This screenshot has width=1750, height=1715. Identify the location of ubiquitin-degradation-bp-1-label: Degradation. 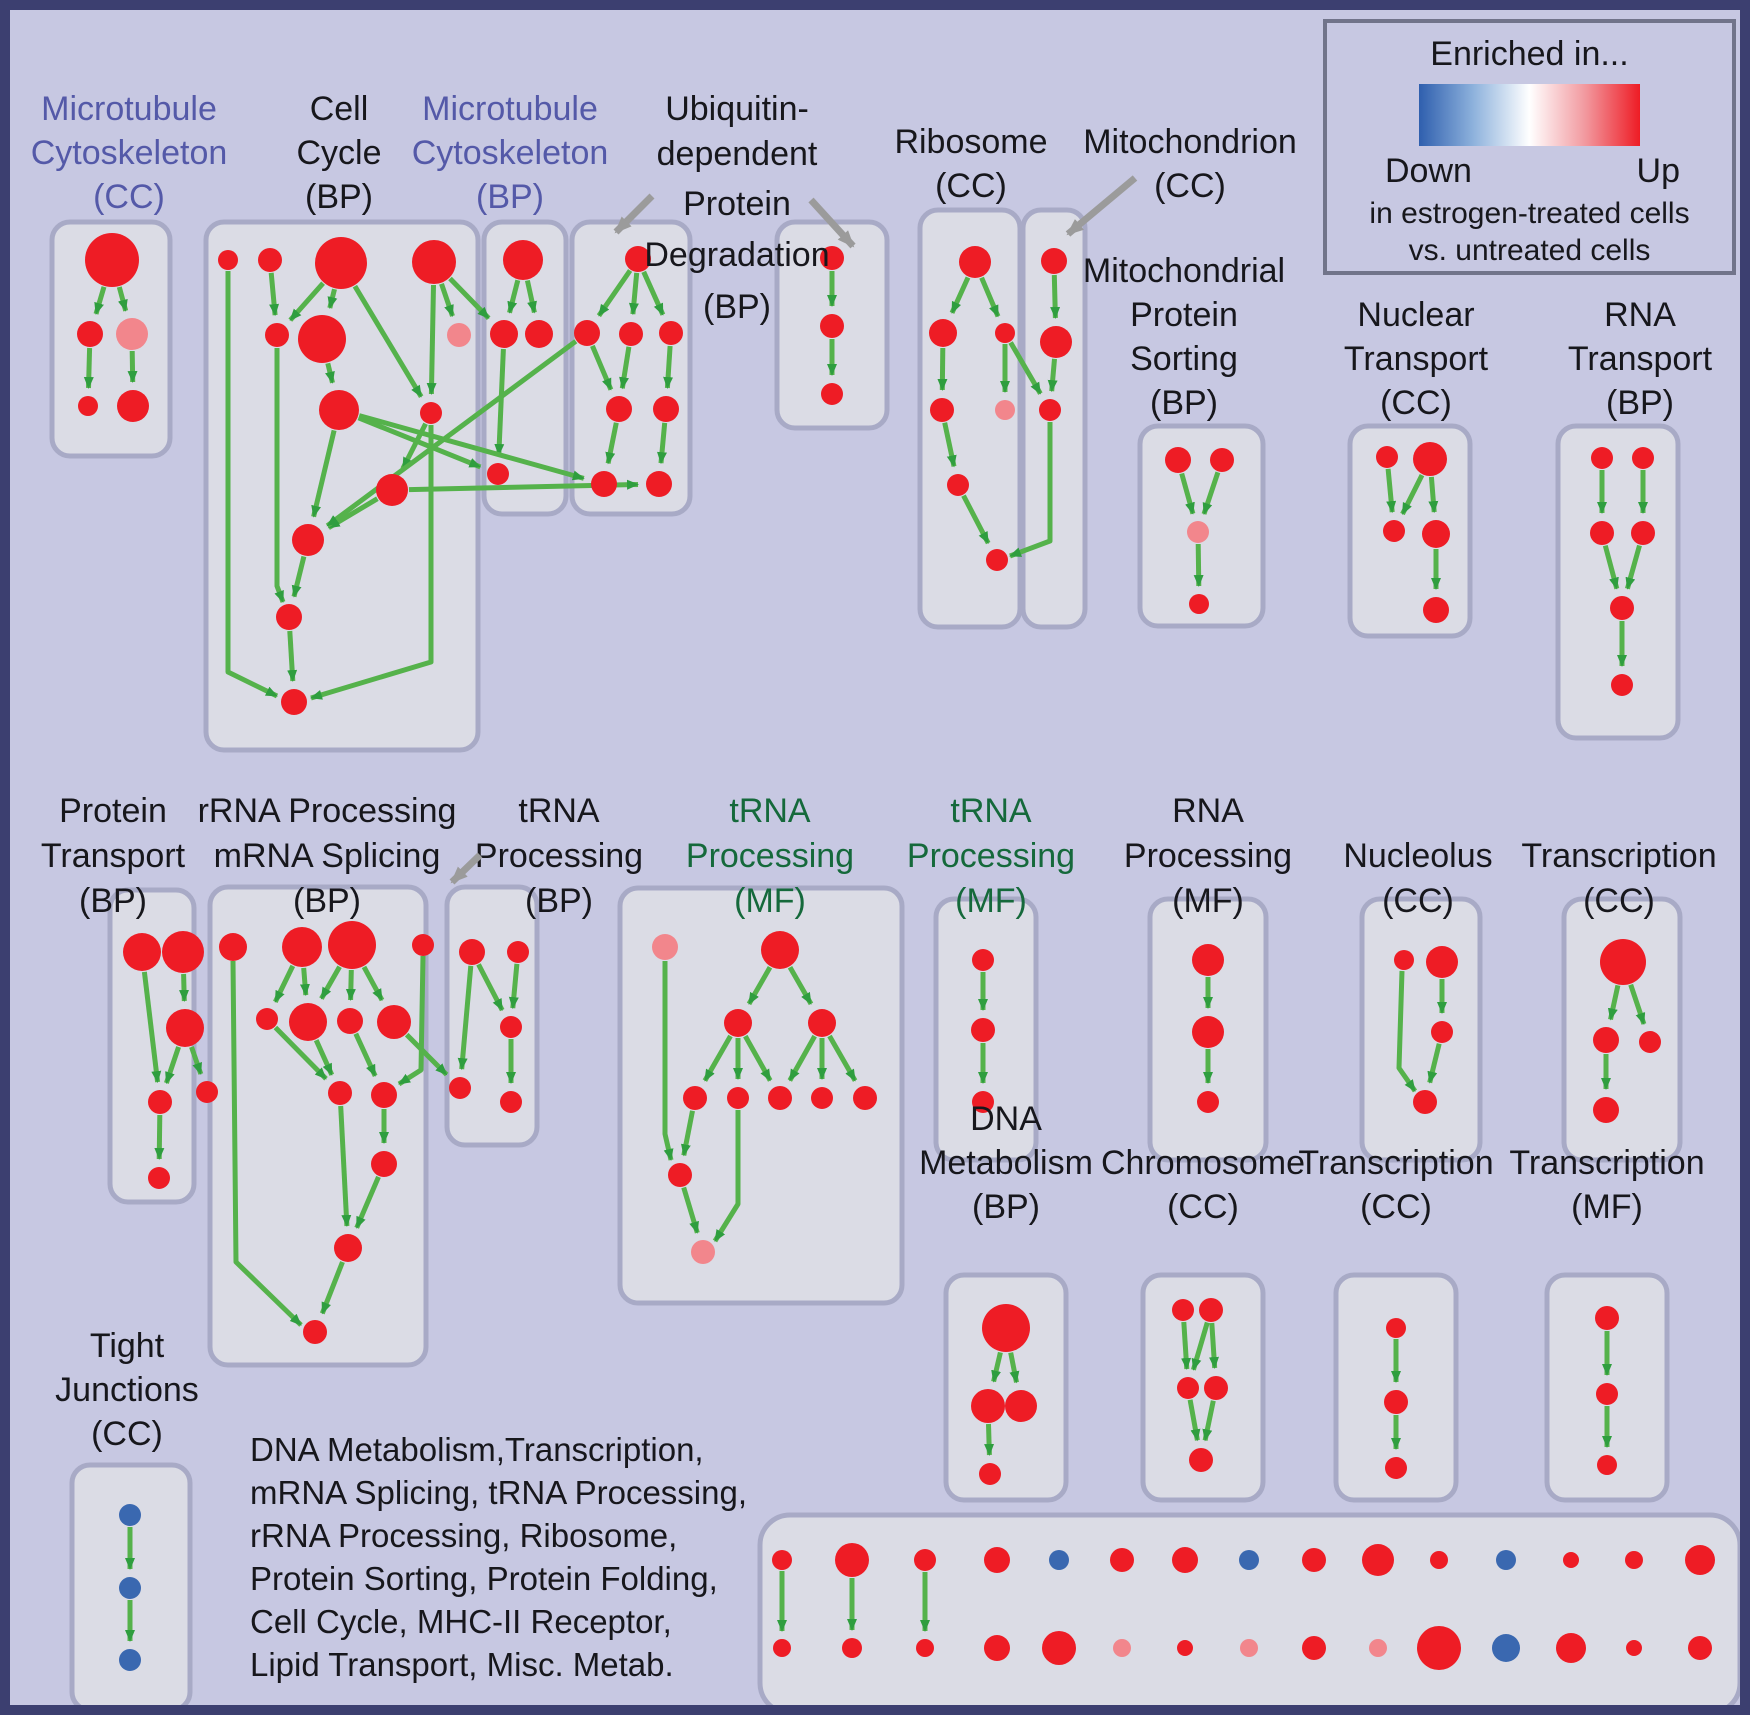
(736, 255).